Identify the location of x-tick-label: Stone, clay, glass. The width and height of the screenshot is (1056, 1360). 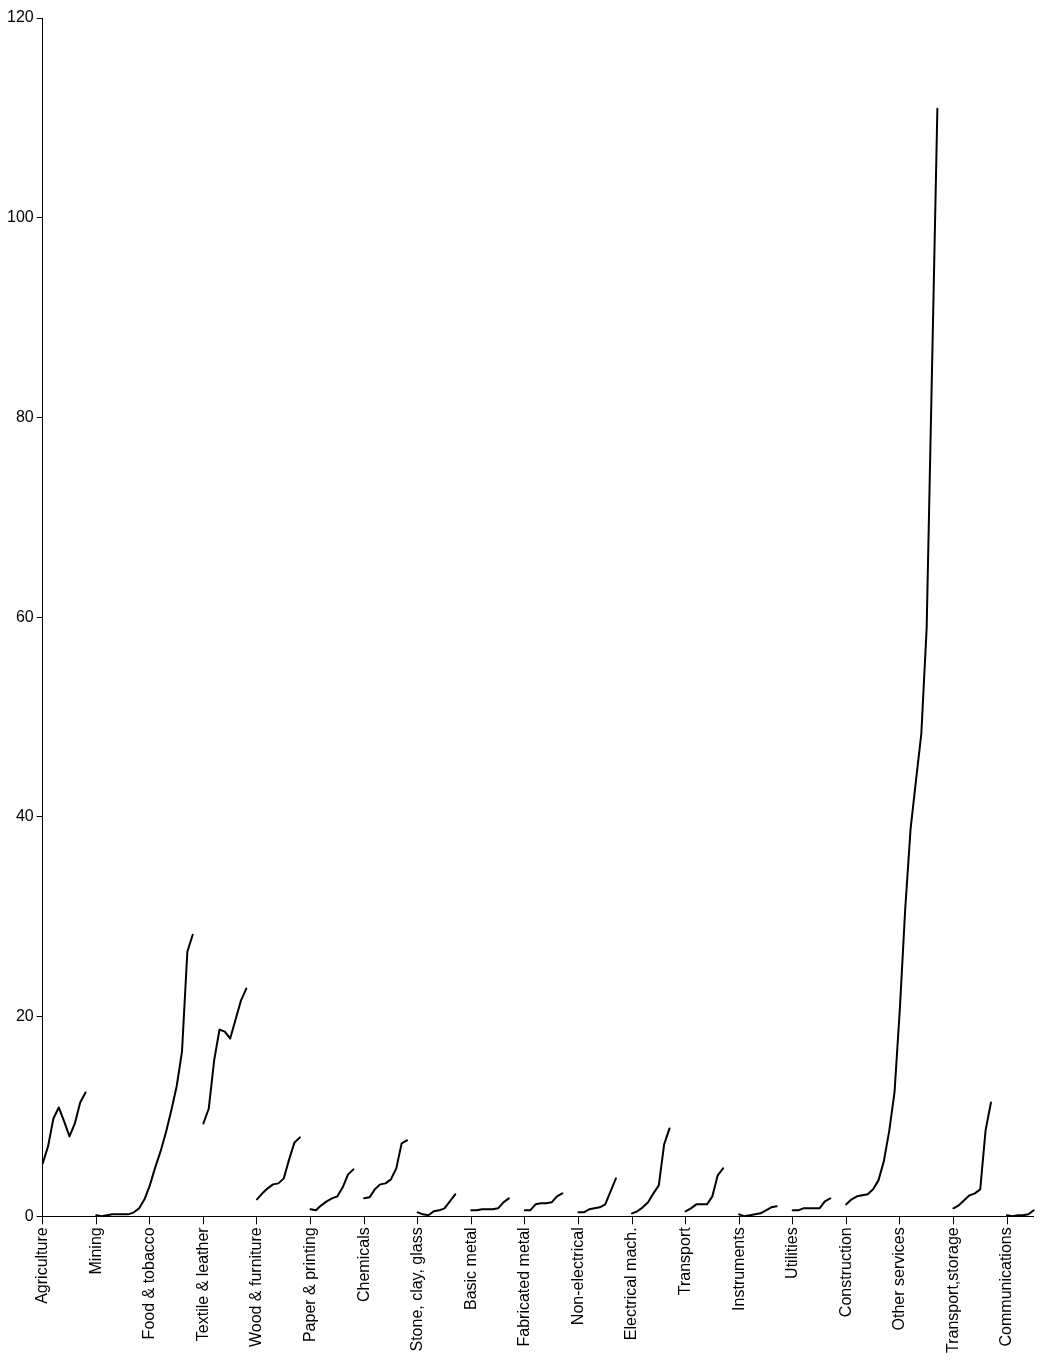
(417, 1289).